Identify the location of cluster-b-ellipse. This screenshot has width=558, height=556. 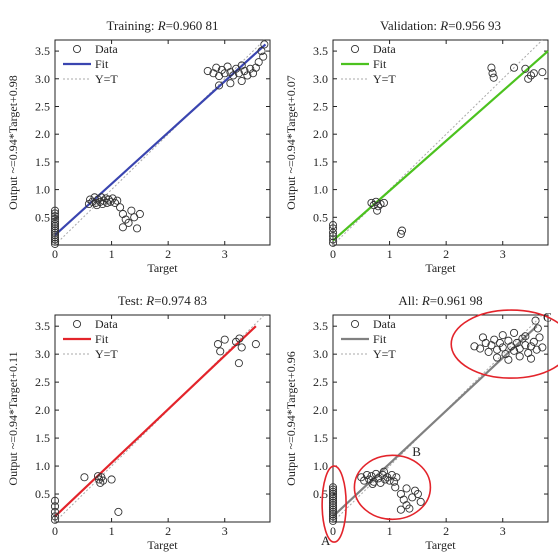
(392, 487).